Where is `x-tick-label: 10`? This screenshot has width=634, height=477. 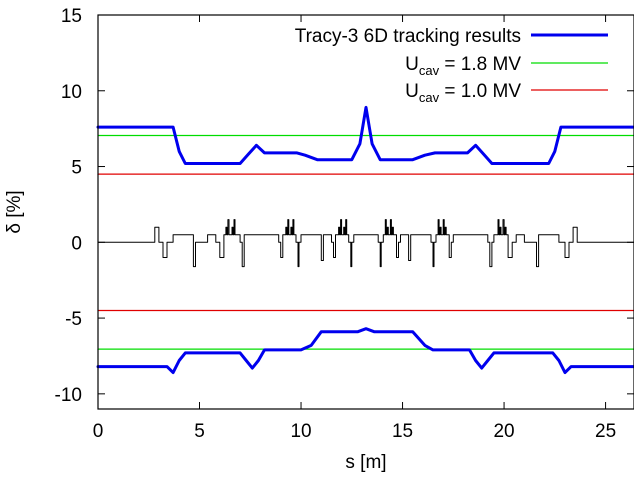
x-tick-label: 10 is located at coordinates (300, 431).